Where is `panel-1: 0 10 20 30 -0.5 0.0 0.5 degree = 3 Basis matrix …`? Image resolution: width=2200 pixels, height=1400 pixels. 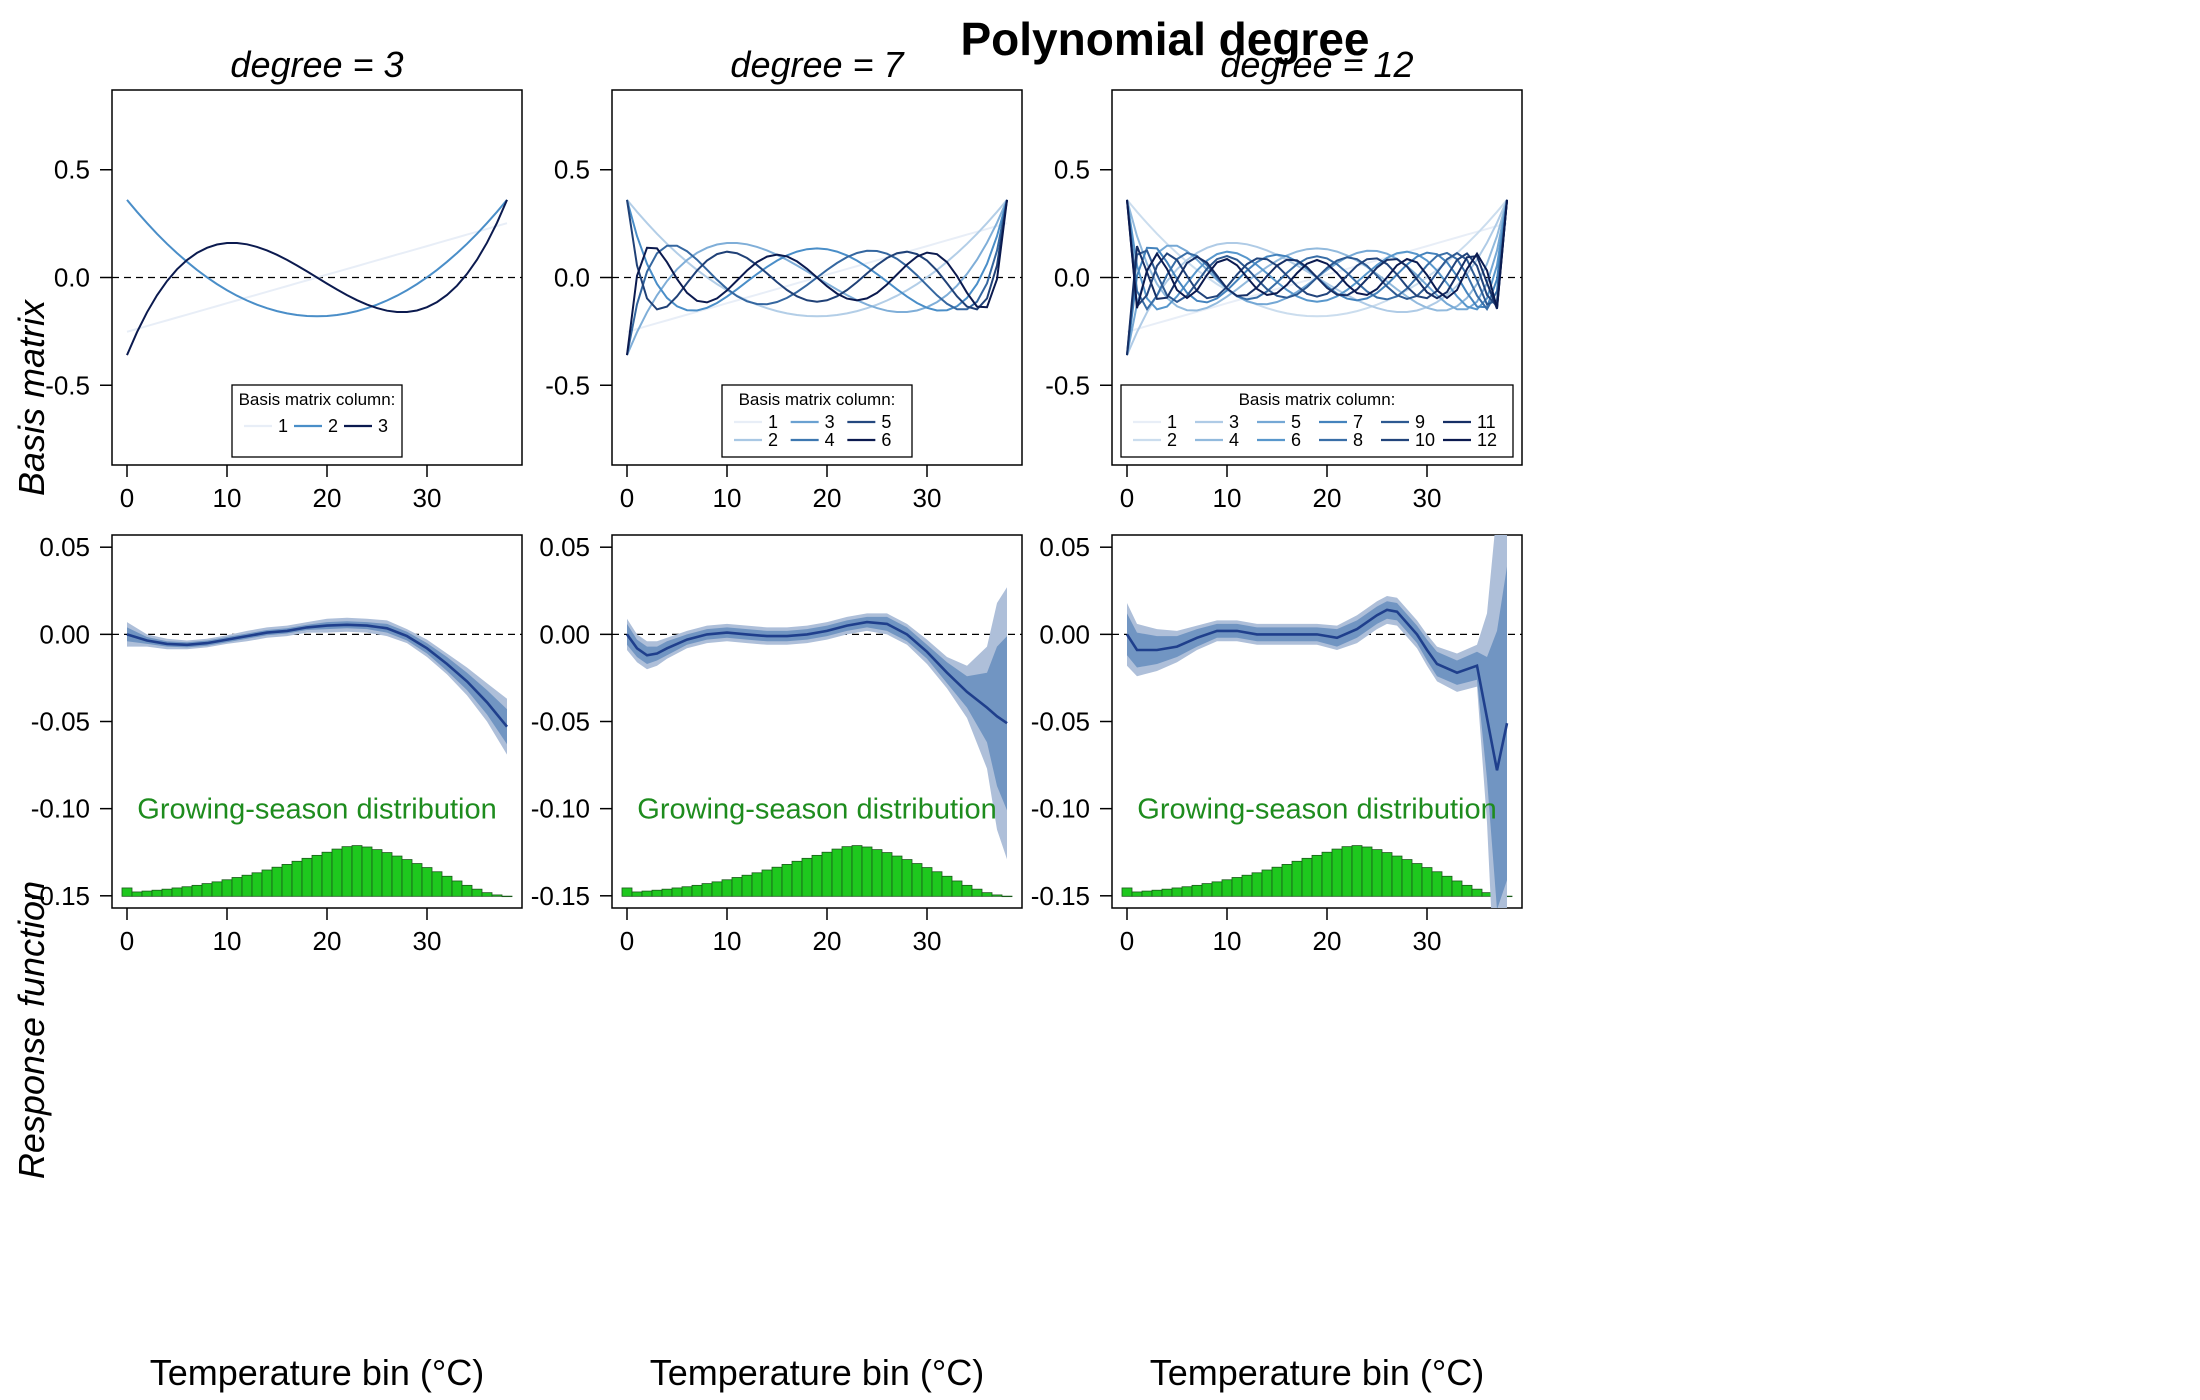
panel-1: 0 10 20 30 -0.5 0.0 0.5 degree = 3 Basis matrix … is located at coordinates (284, 278).